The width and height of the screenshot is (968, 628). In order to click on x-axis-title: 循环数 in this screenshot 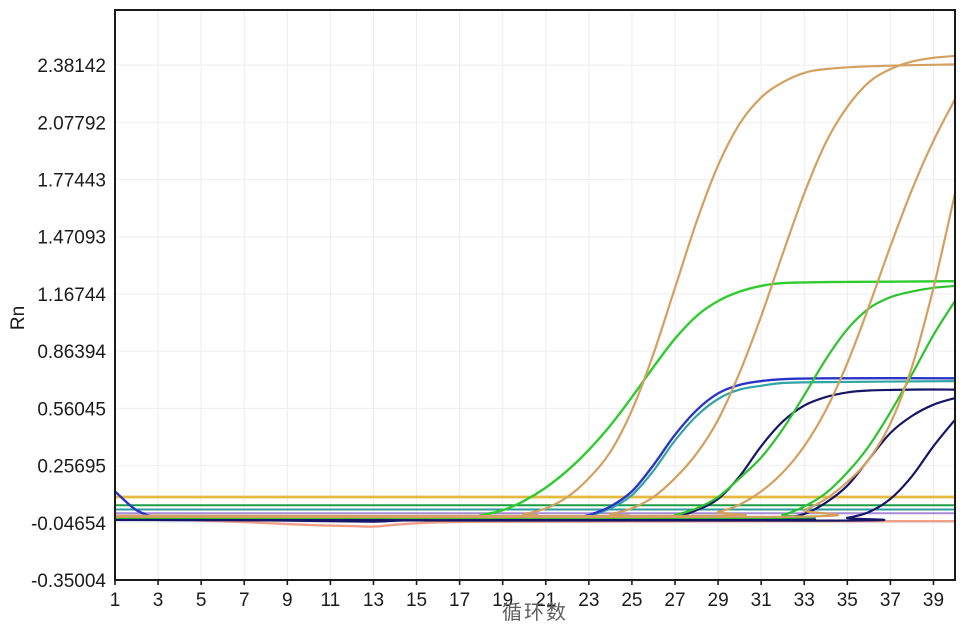, I will do `click(535, 612)`.